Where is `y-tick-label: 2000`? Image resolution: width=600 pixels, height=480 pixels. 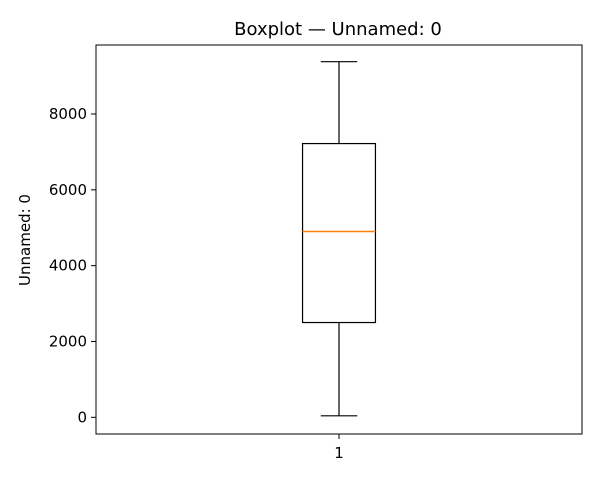
y-tick-label: 2000 is located at coordinates (68, 341).